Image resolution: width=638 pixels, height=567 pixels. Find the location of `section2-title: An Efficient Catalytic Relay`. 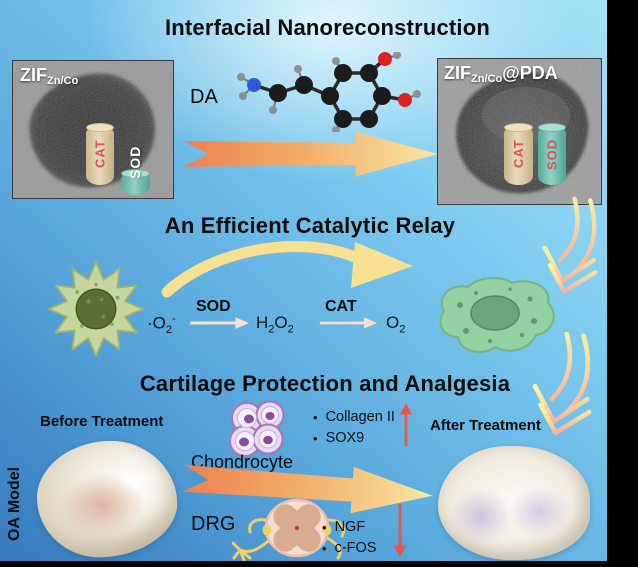

section2-title: An Efficient Catalytic Relay is located at coordinates (310, 225).